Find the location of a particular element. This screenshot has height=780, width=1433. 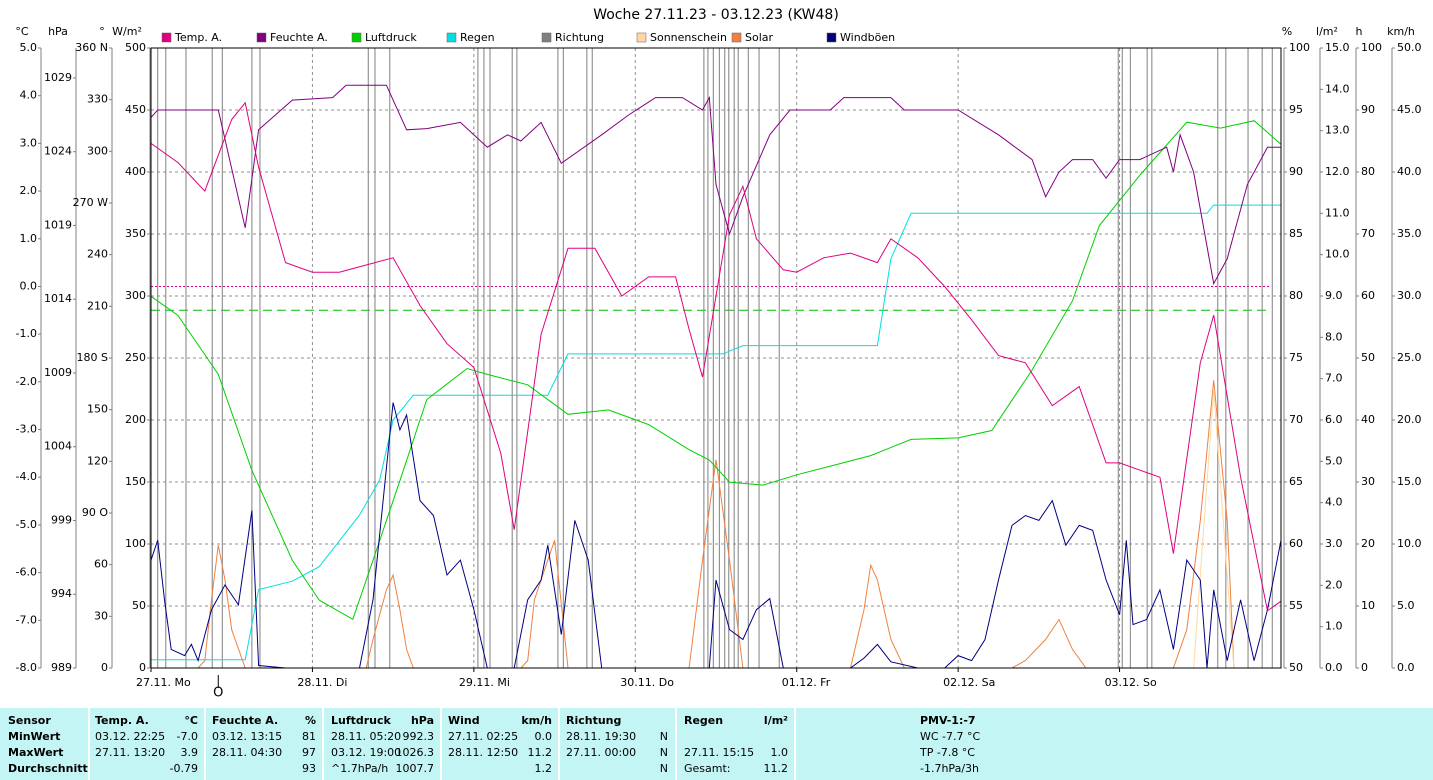

axis-unit: l/m² is located at coordinates (1327, 31).